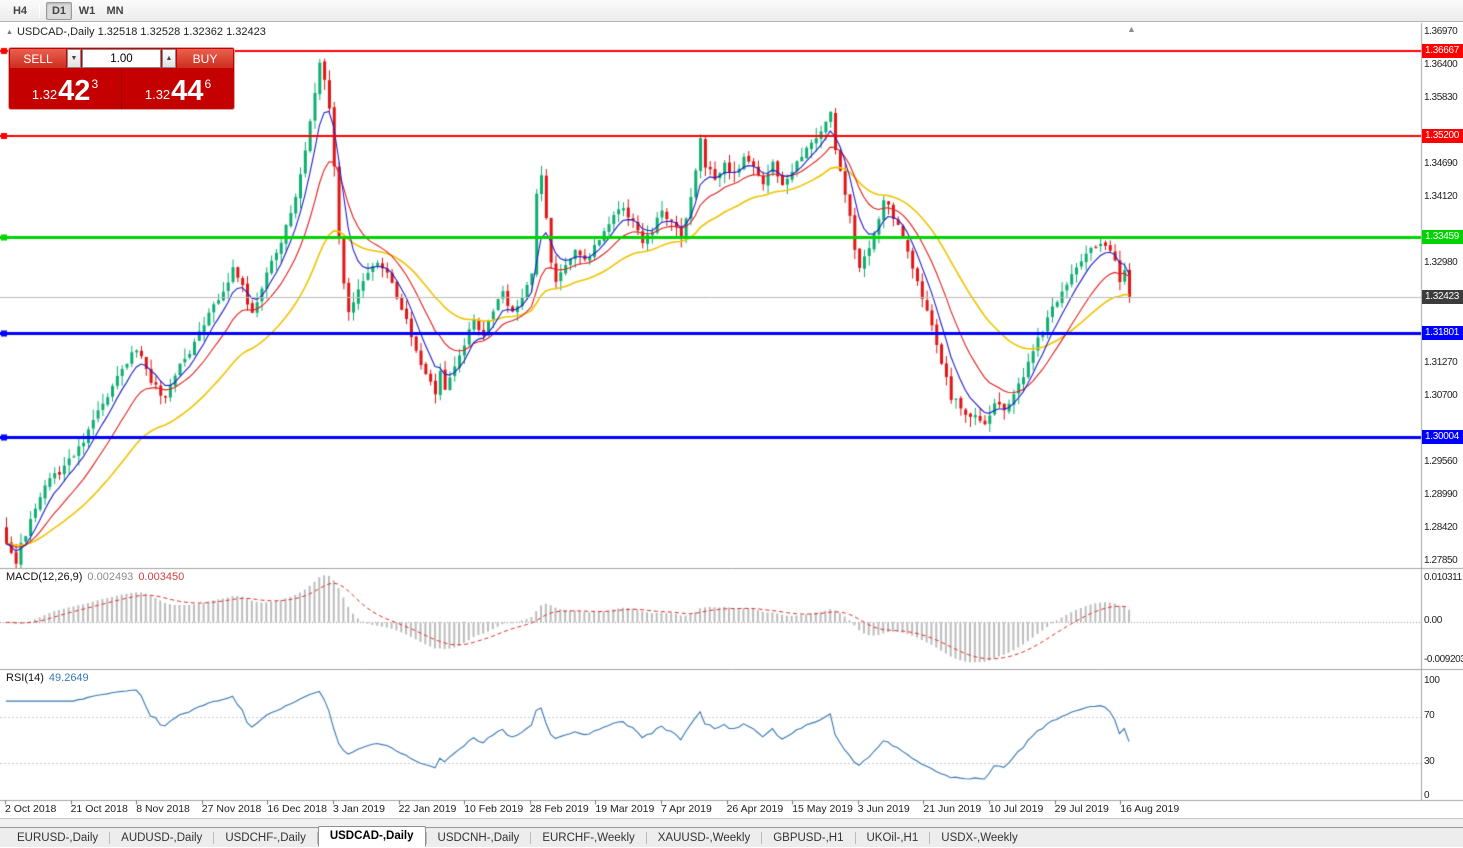 Image resolution: width=1463 pixels, height=848 pixels. I want to click on timeframe-button-h4: H4, so click(20, 11).